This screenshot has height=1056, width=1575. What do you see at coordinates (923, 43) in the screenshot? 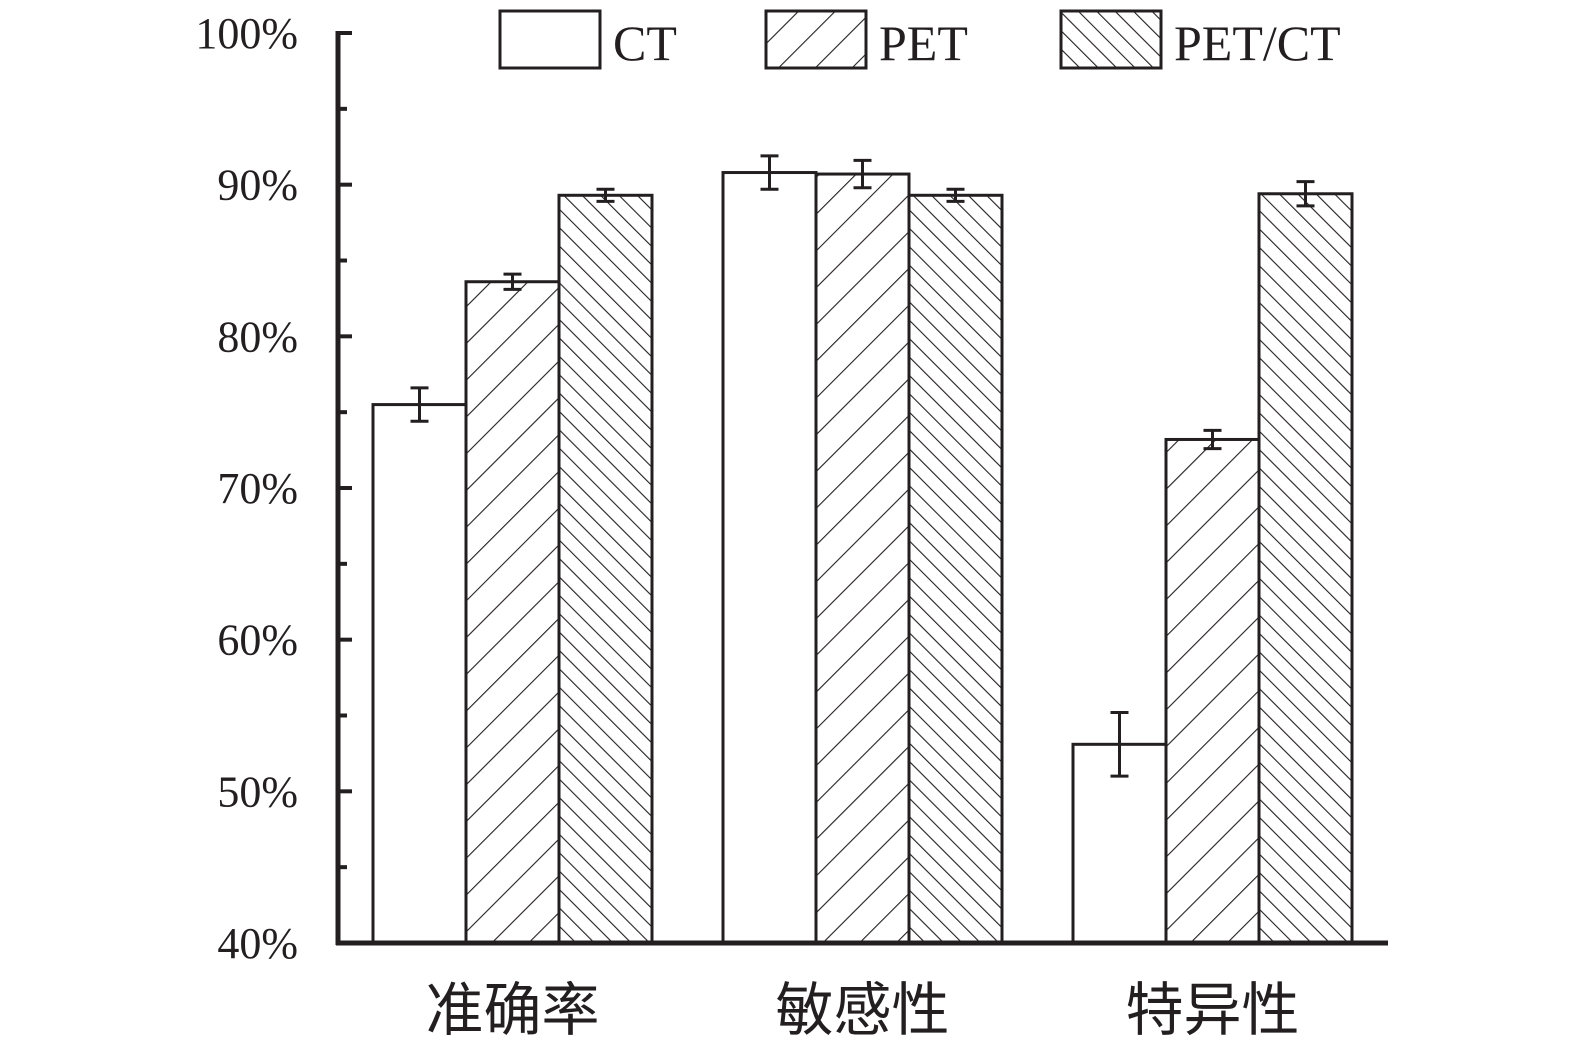
I see `legend-label: PET` at bounding box center [923, 43].